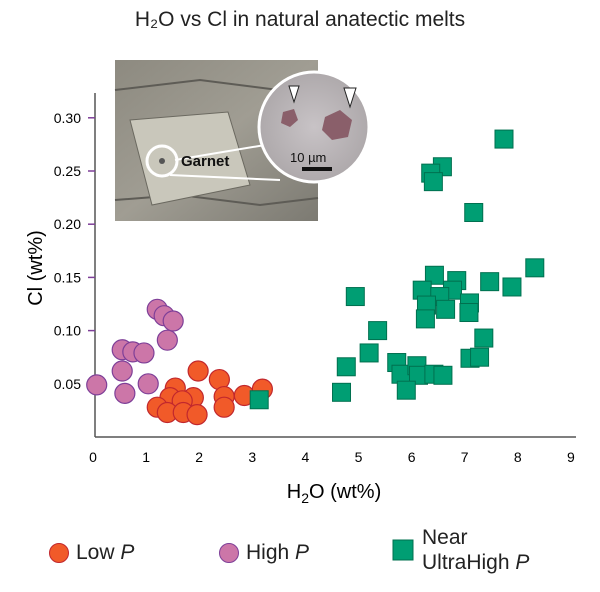  What do you see at coordinates (98, 552) in the screenshot?
I see `legend-label: Low` at bounding box center [98, 552].